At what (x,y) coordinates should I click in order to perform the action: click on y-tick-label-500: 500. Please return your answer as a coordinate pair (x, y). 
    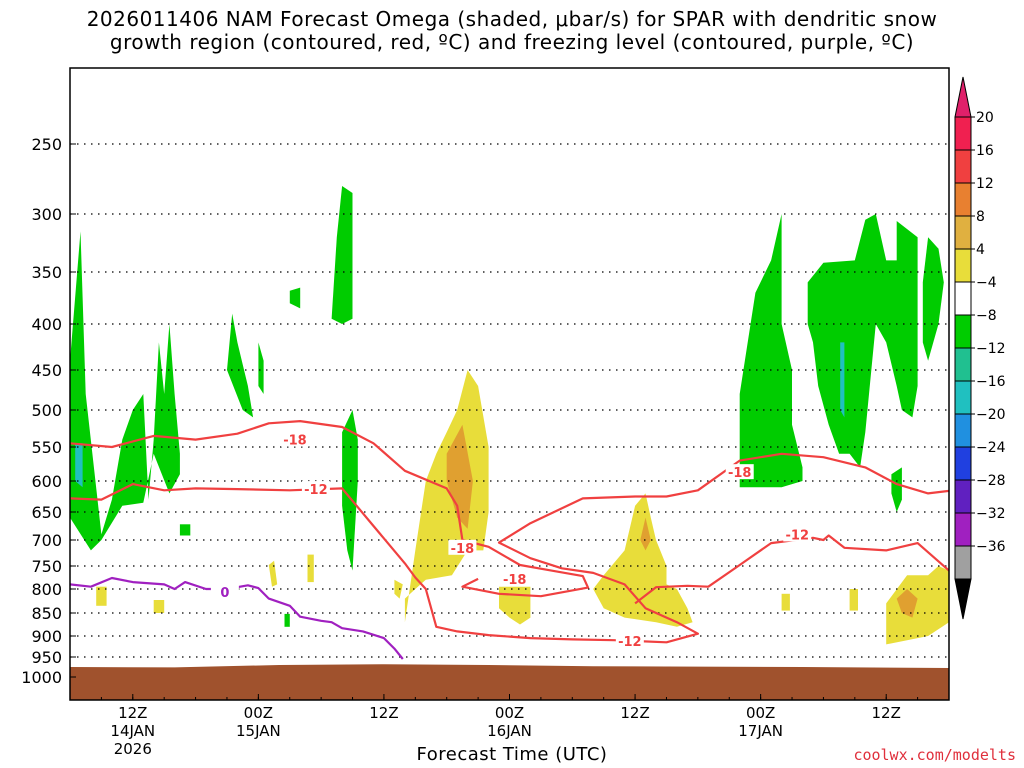
    Looking at the image, I should click on (46, 410).